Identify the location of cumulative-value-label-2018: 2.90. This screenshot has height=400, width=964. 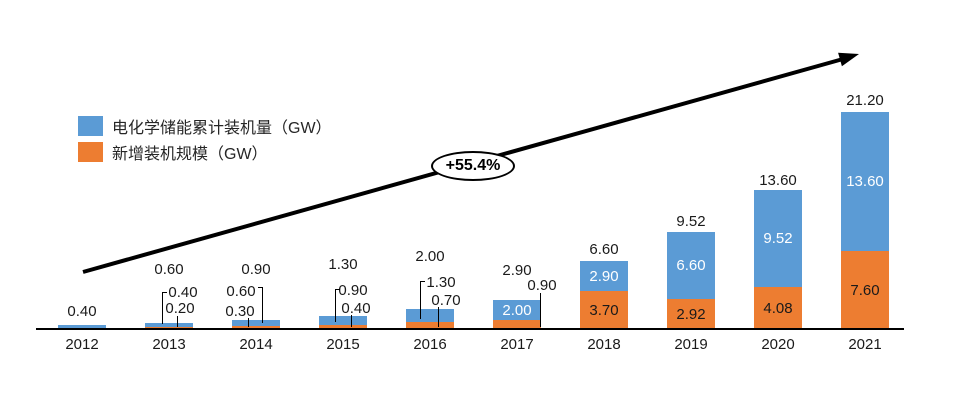
(604, 276).